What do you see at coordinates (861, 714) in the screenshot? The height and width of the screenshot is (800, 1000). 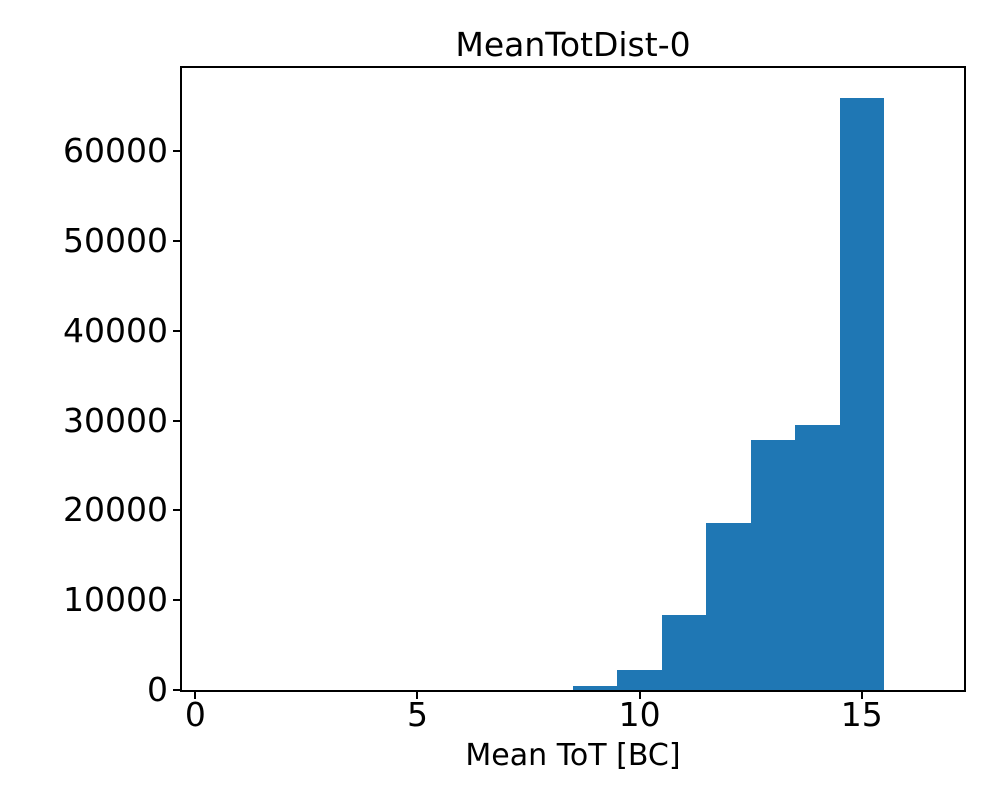 I see `x-axis-tick-label: 15` at bounding box center [861, 714].